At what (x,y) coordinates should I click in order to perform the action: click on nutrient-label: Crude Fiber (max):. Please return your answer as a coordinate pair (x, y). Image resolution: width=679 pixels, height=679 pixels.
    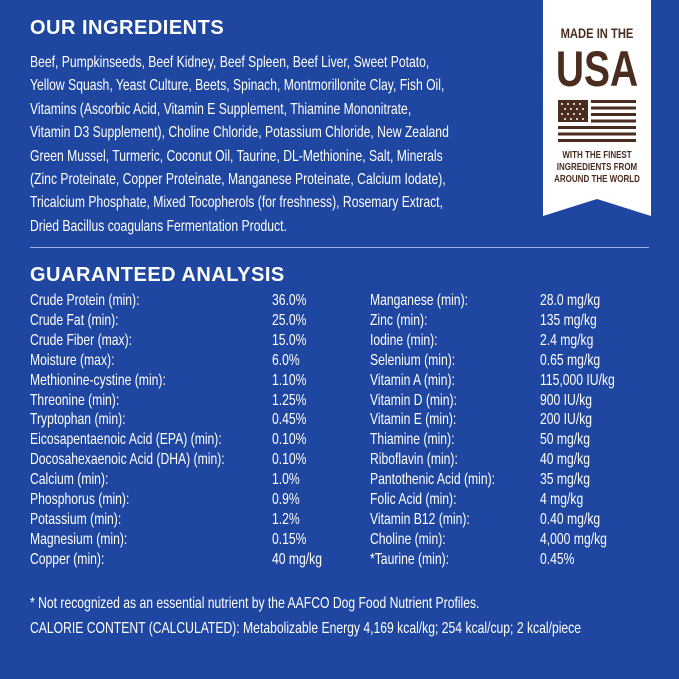
    Looking at the image, I should click on (81, 340).